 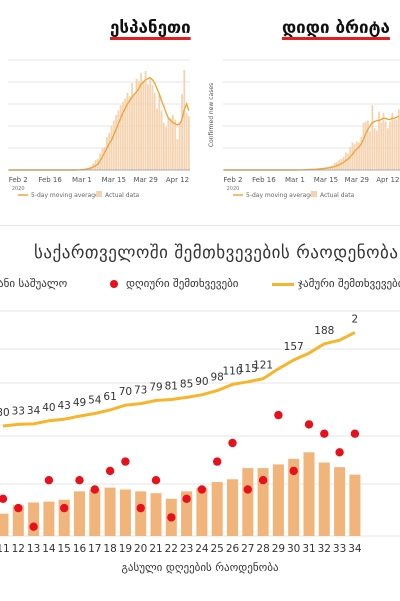 I want to click on x-tick-label: 23, so click(x=186, y=549).